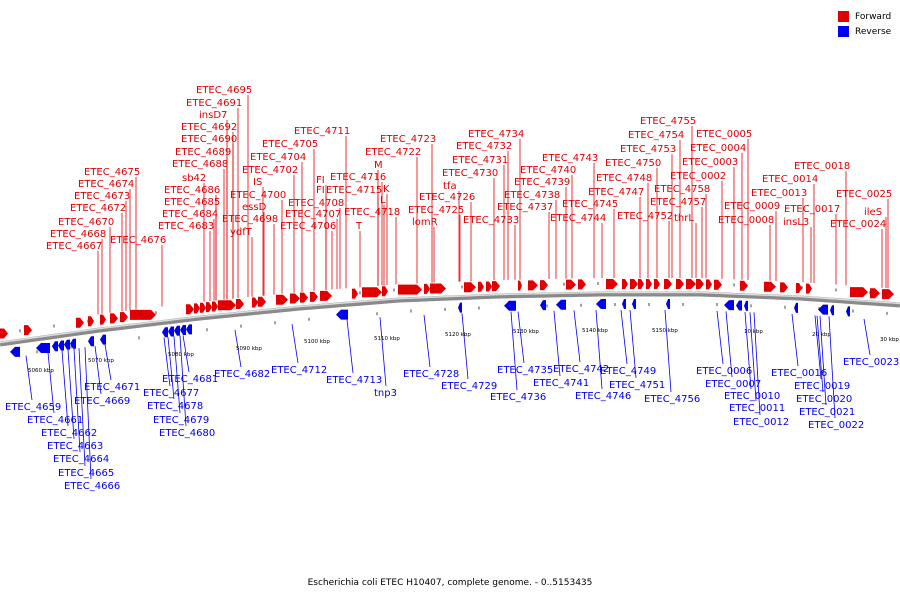 This screenshot has width=900, height=600. I want to click on scale-label: 5130 kbp, so click(526, 332).